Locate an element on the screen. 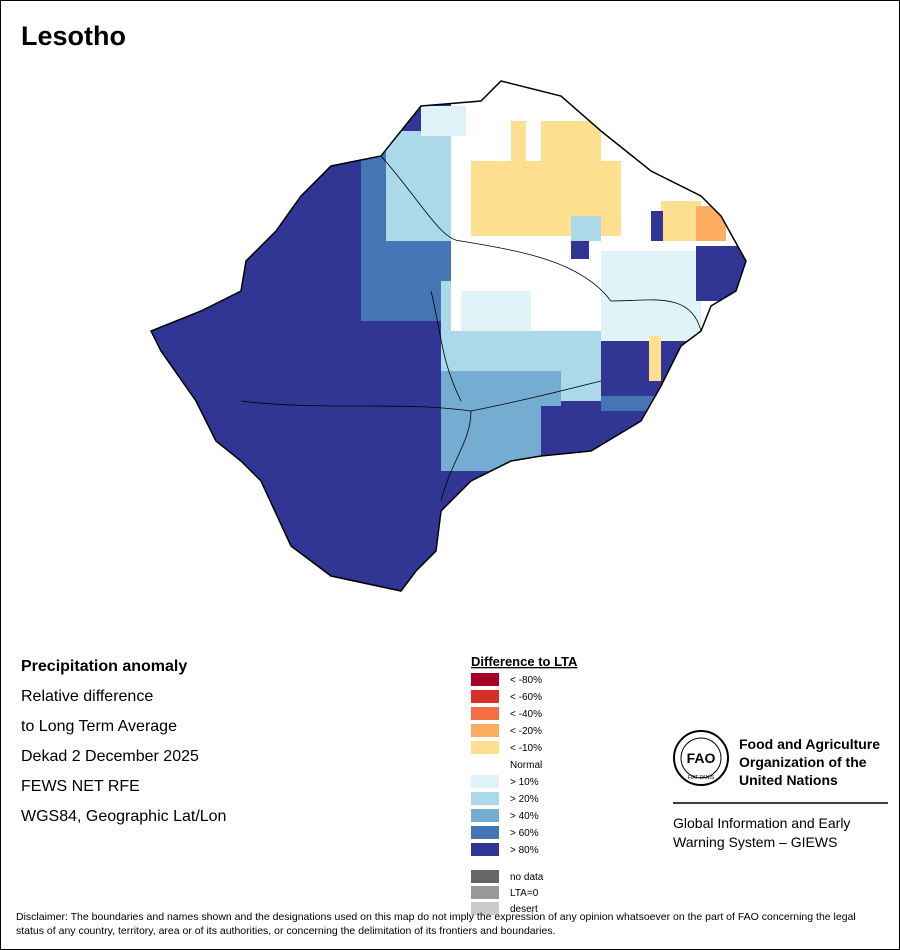  legend-label: < -60% is located at coordinates (526, 697).